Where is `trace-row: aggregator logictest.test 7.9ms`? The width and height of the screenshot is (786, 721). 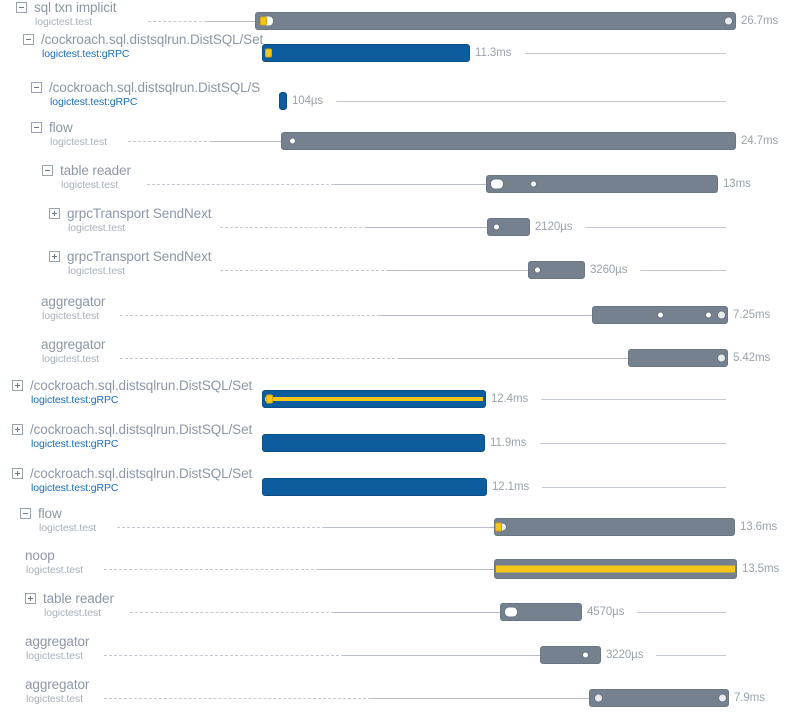
trace-row: aggregator logictest.test 7.9ms is located at coordinates (393, 699).